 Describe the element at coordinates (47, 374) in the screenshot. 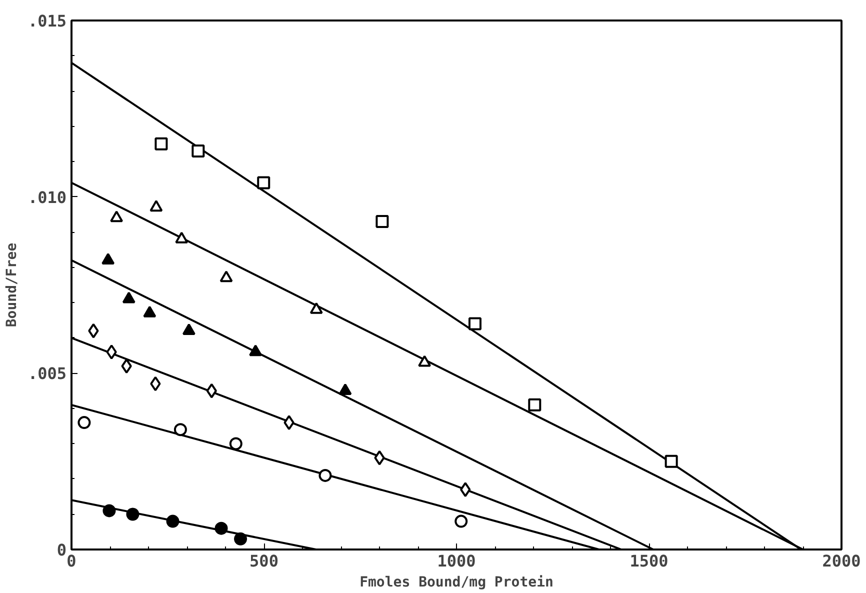

I see `y-tick-label: .005` at that location.